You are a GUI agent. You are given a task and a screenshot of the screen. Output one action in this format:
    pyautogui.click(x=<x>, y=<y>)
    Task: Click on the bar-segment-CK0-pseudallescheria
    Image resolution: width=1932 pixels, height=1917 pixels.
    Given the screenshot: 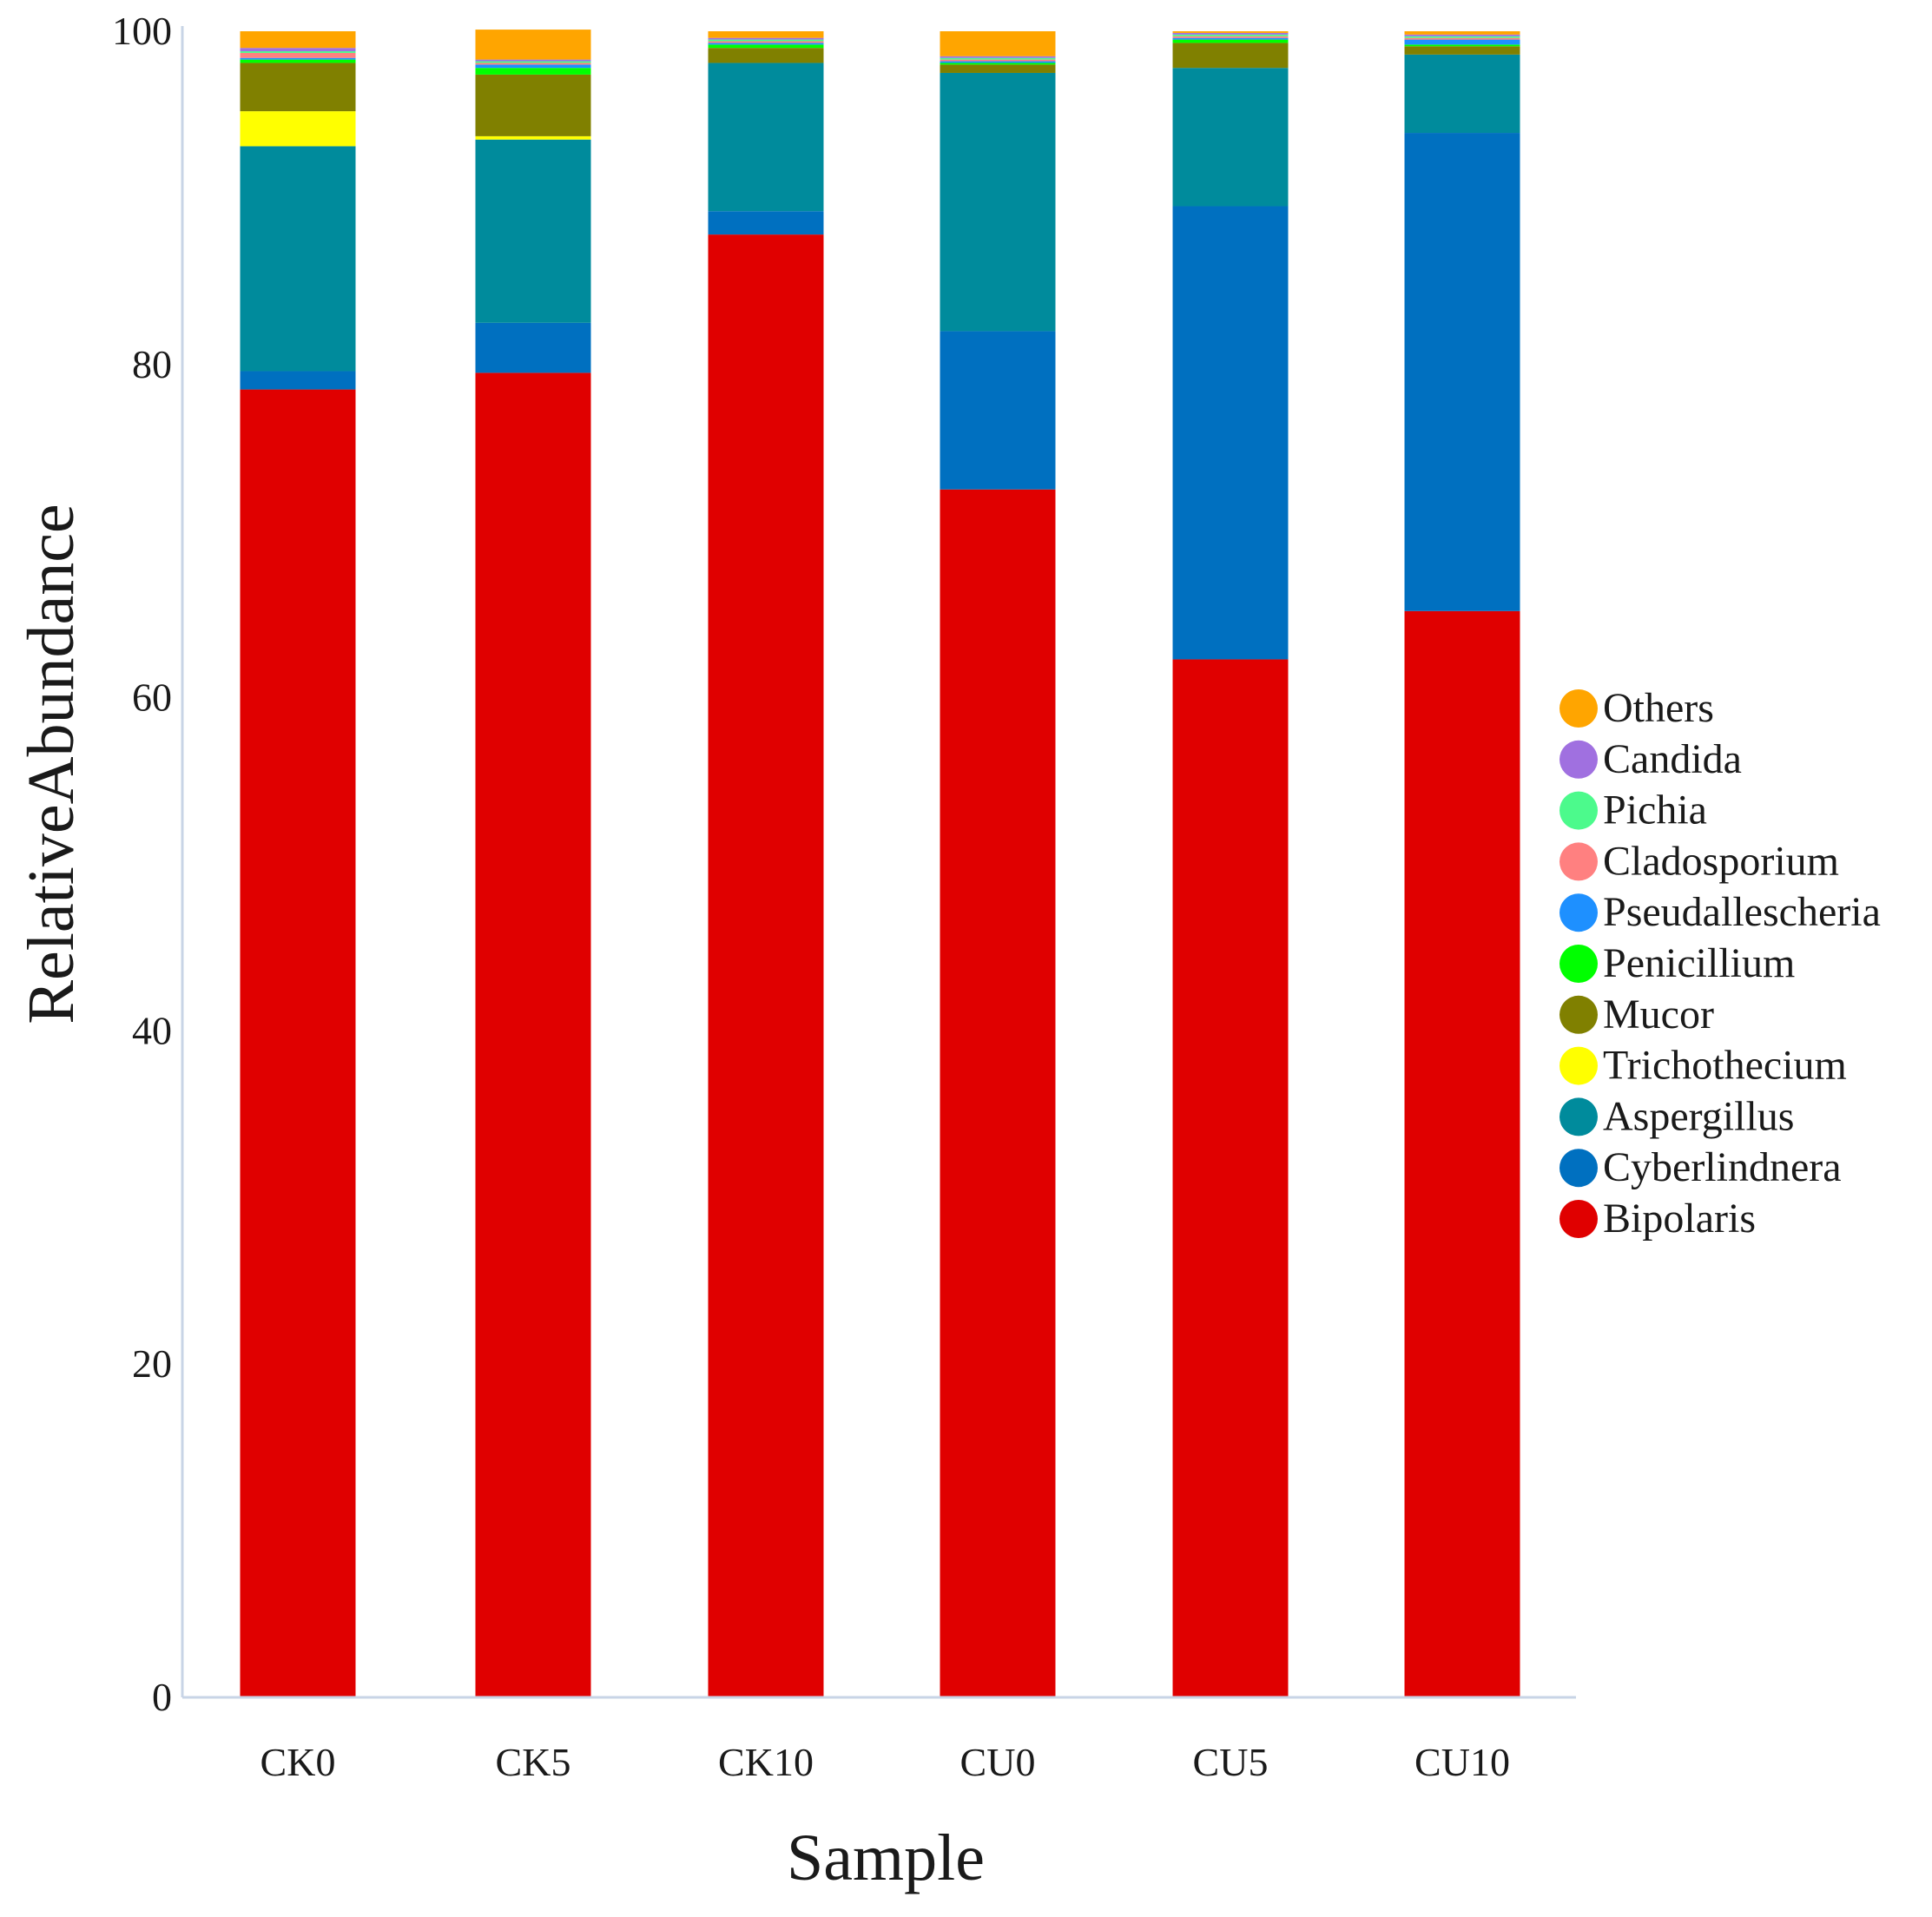 What is the action you would take?
    pyautogui.click(x=298, y=59)
    